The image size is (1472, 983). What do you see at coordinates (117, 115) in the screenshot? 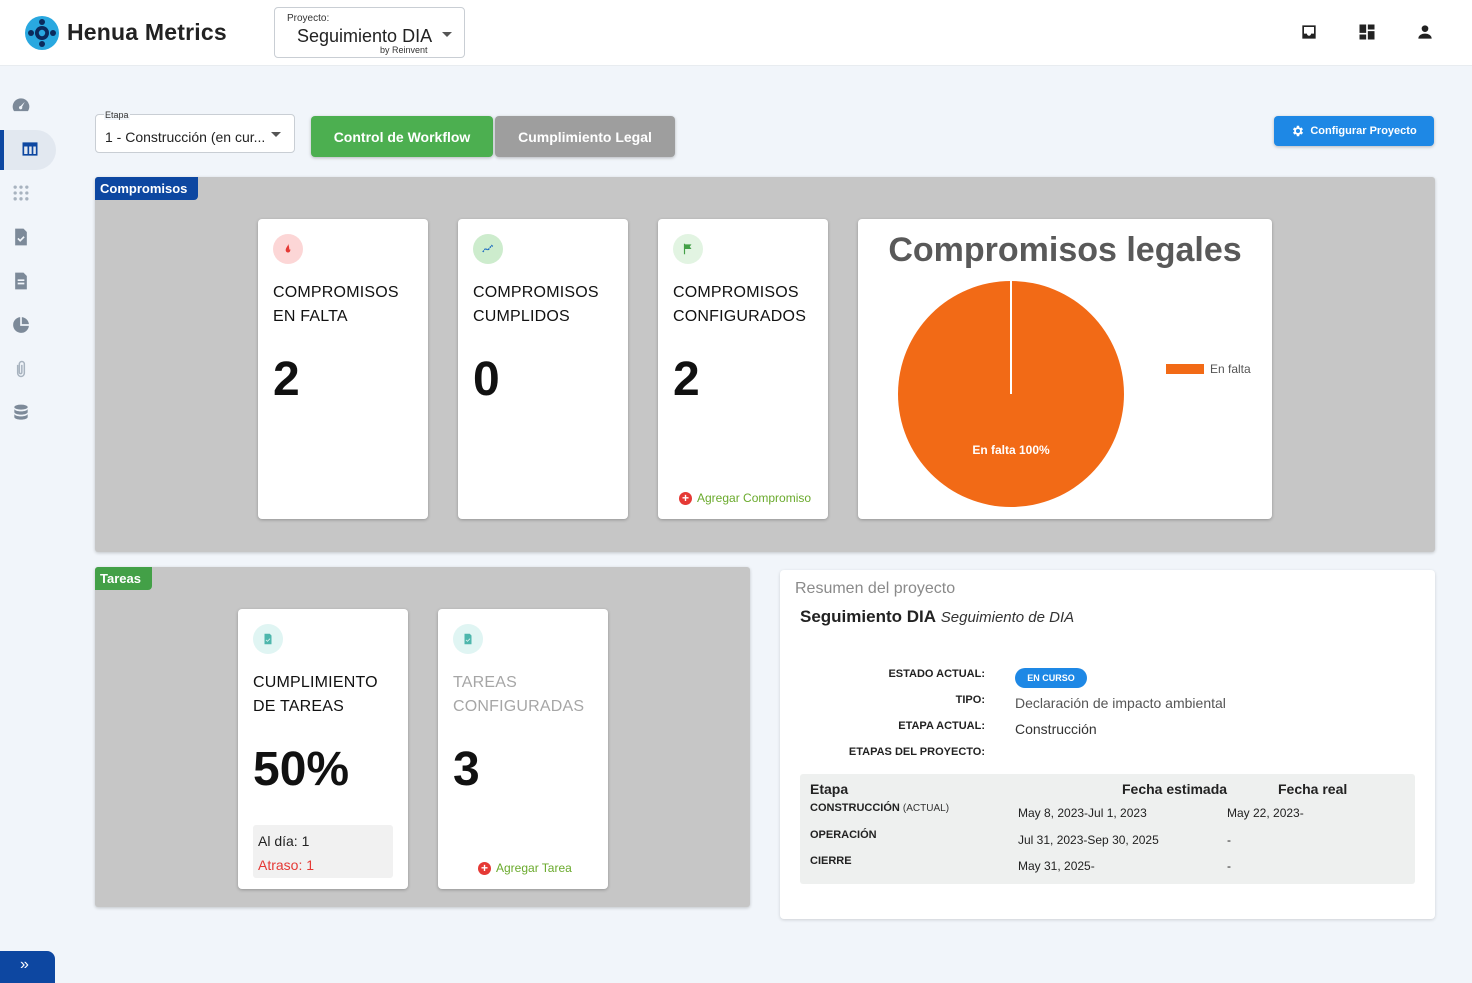
I see `etapa-select-label: Etapa` at bounding box center [117, 115].